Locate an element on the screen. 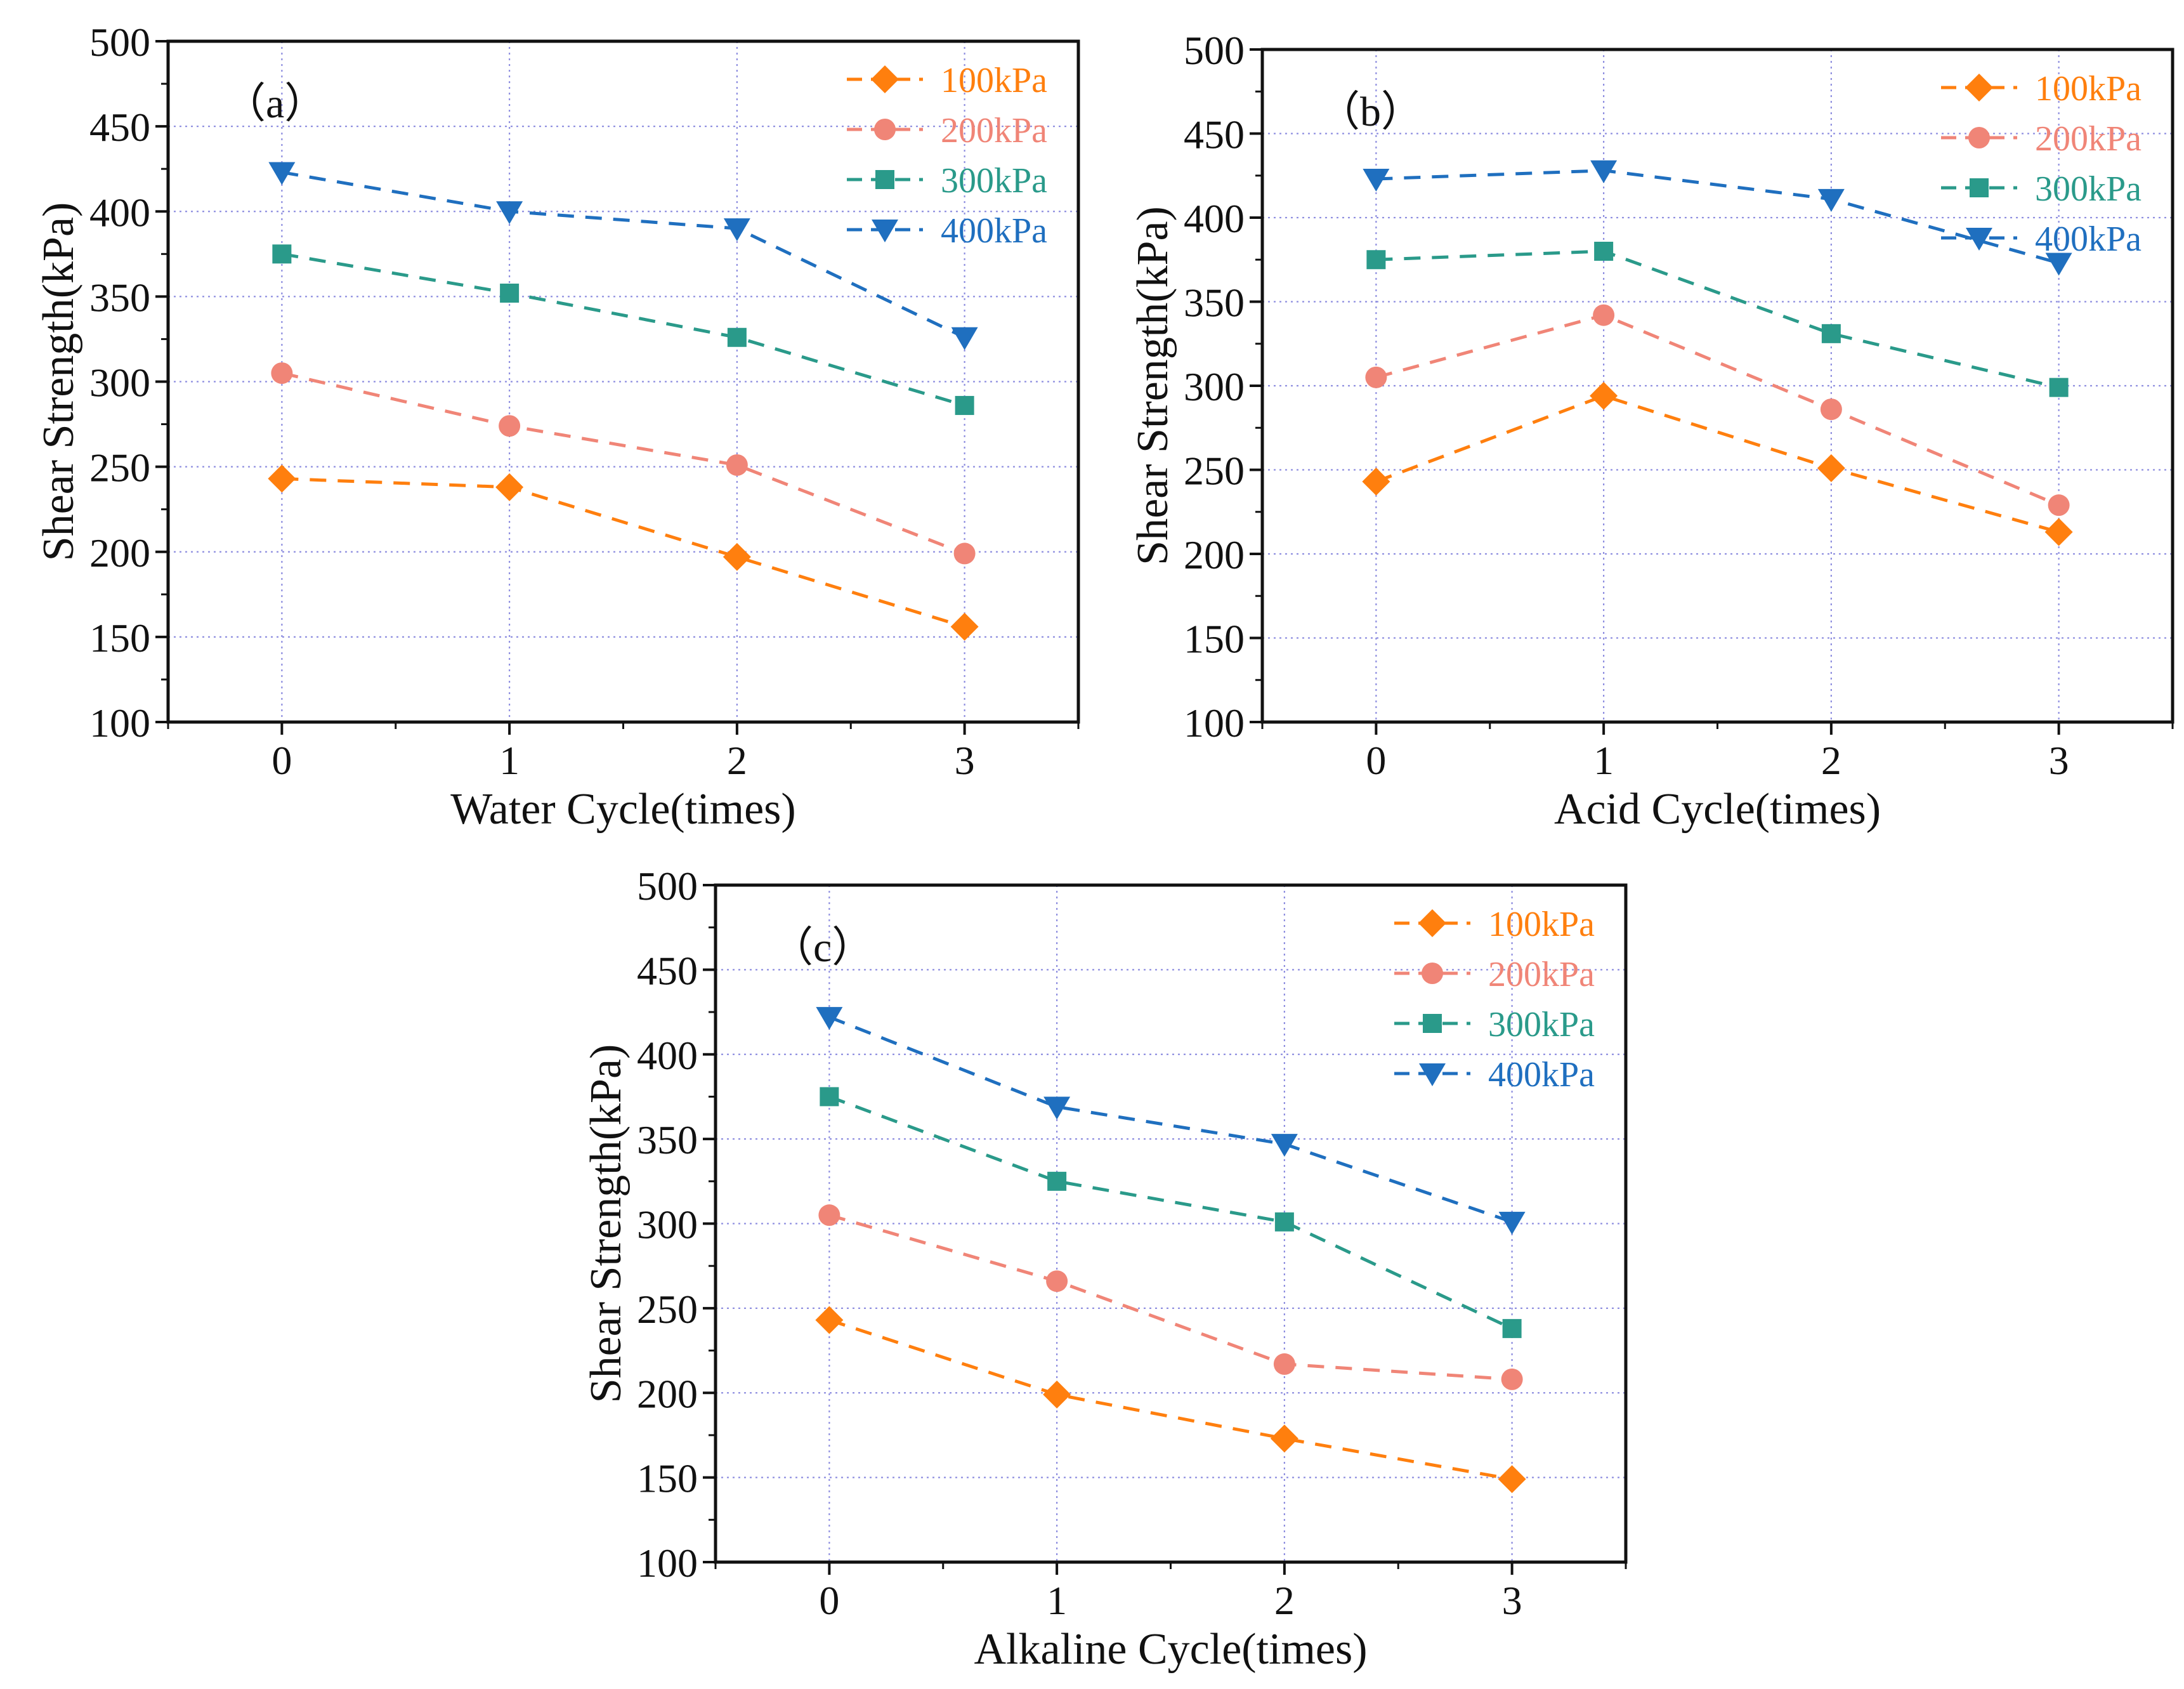 The width and height of the screenshot is (2184, 1689). x-axis-label: Alkaline Cycle(times) is located at coordinates (1170, 1649).